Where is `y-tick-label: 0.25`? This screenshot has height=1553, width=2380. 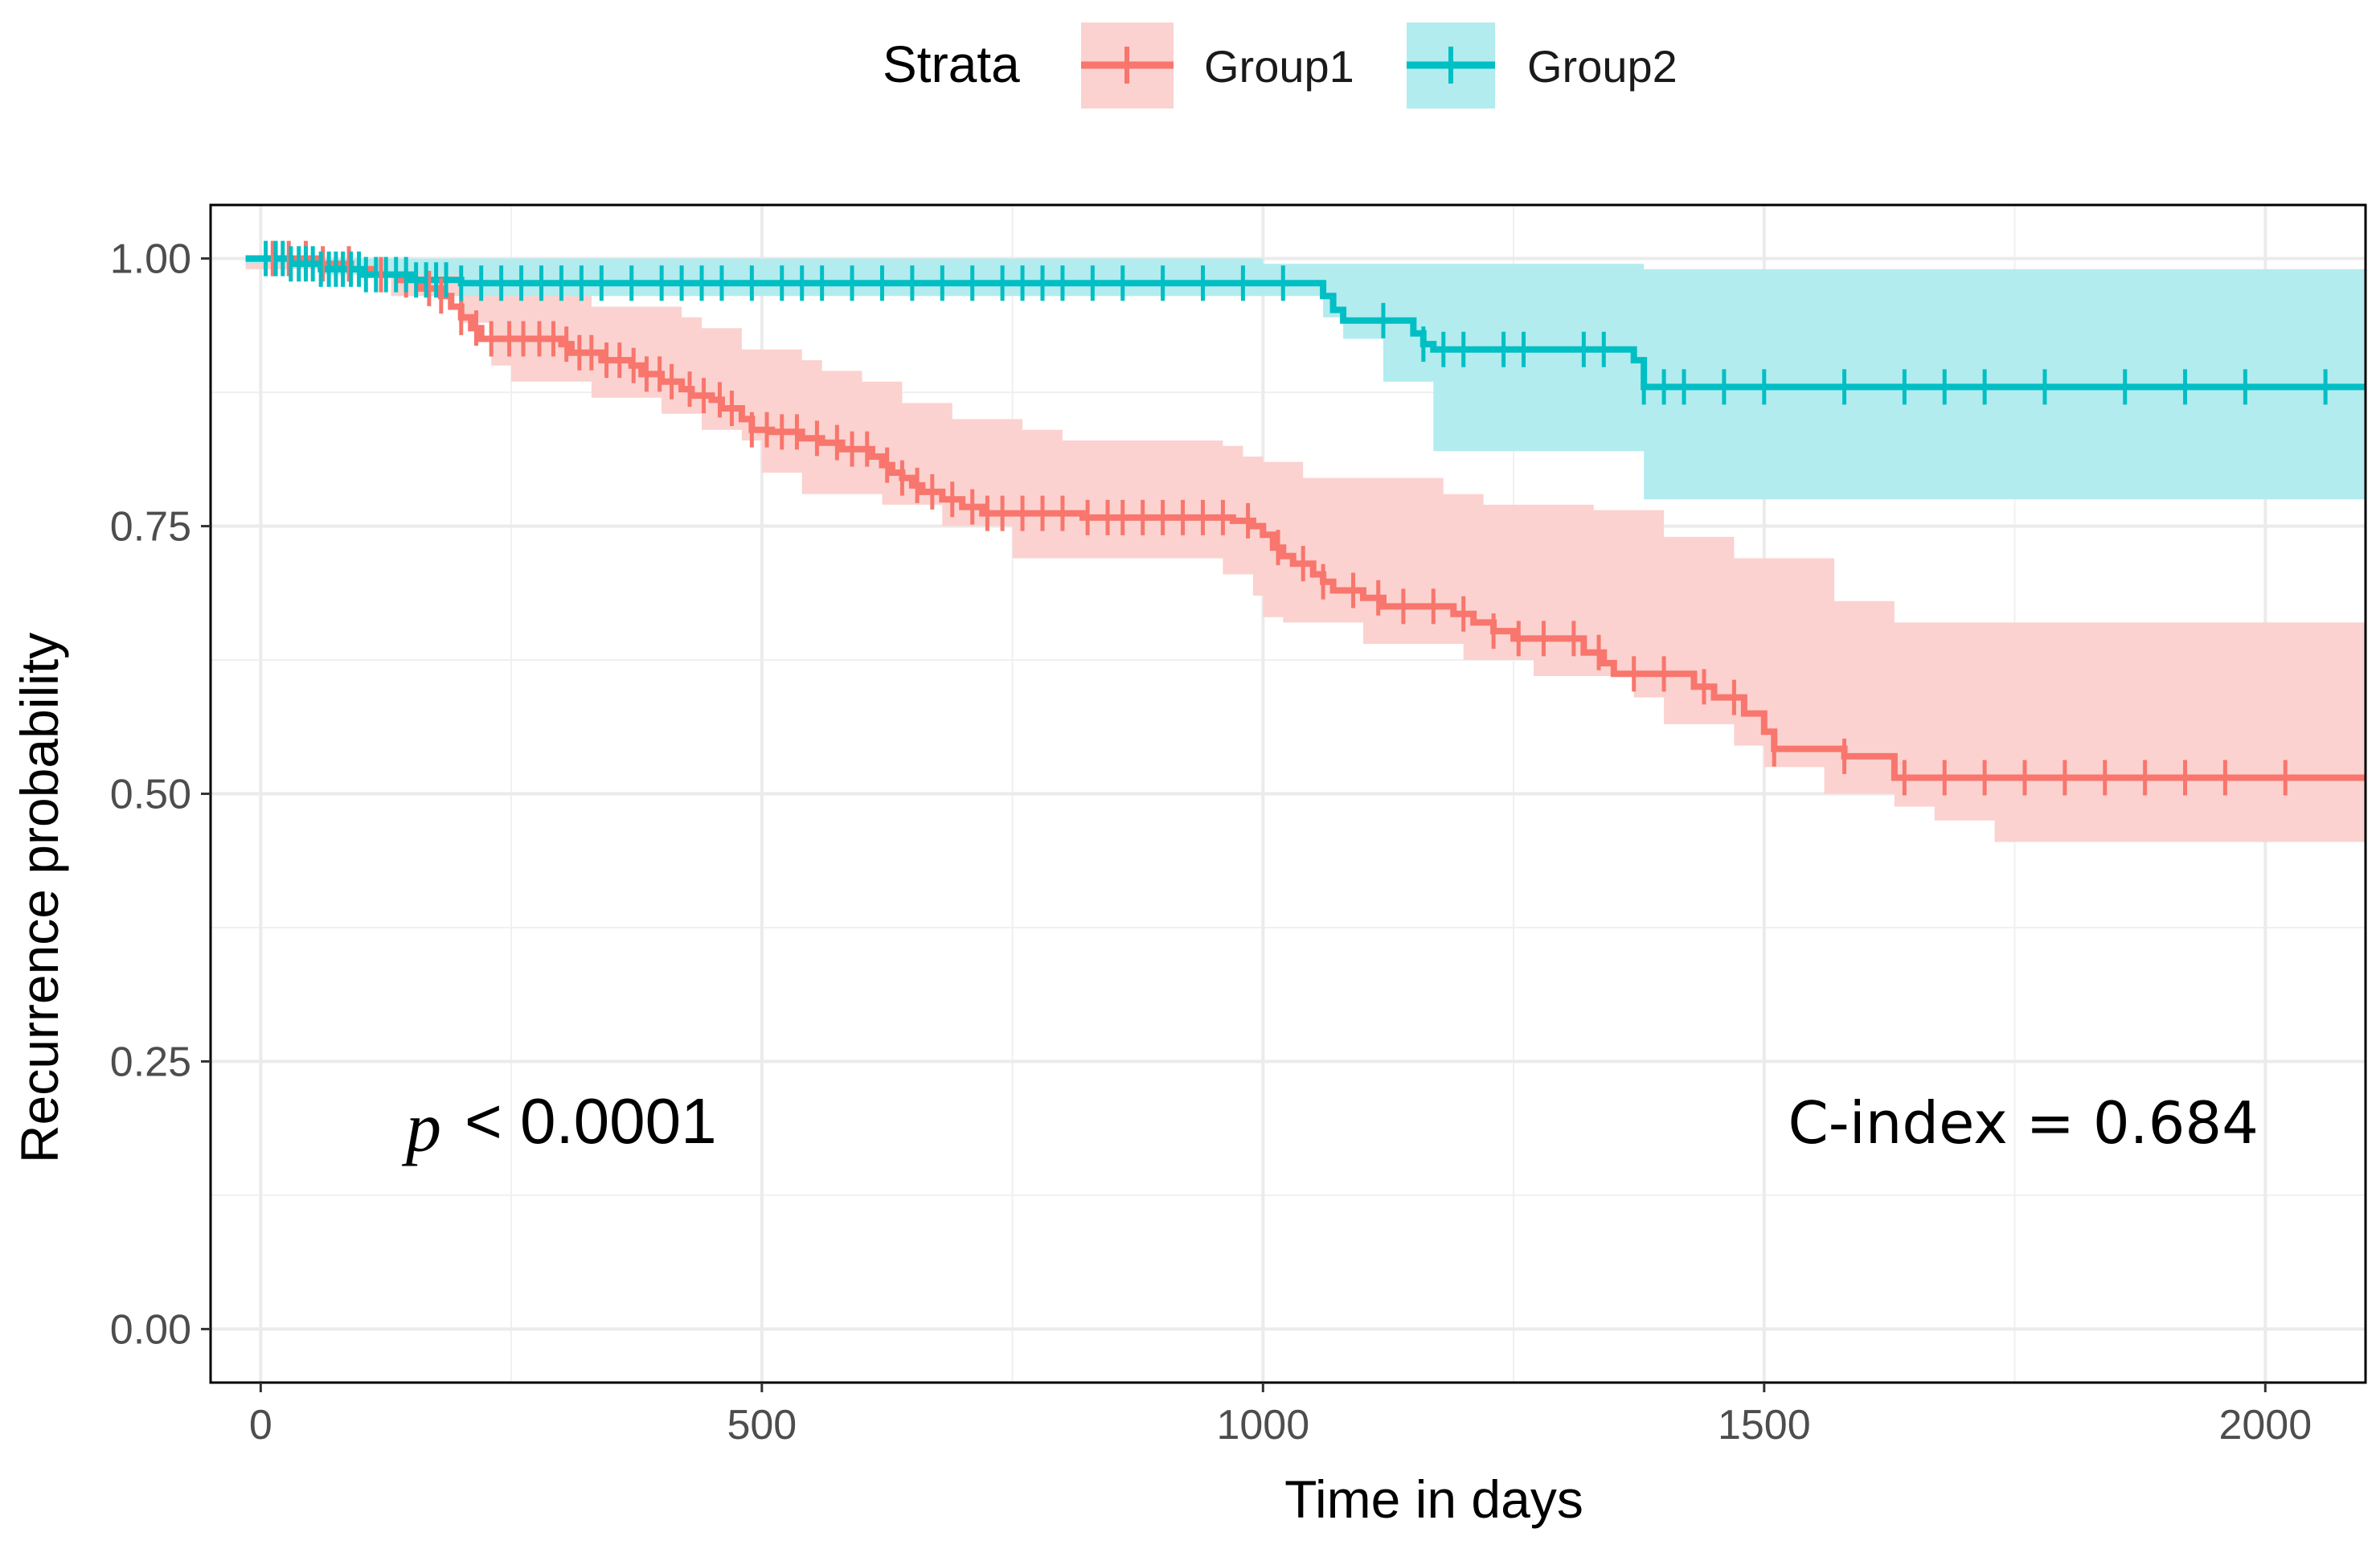
y-tick-label: 0.25 is located at coordinates (151, 1062).